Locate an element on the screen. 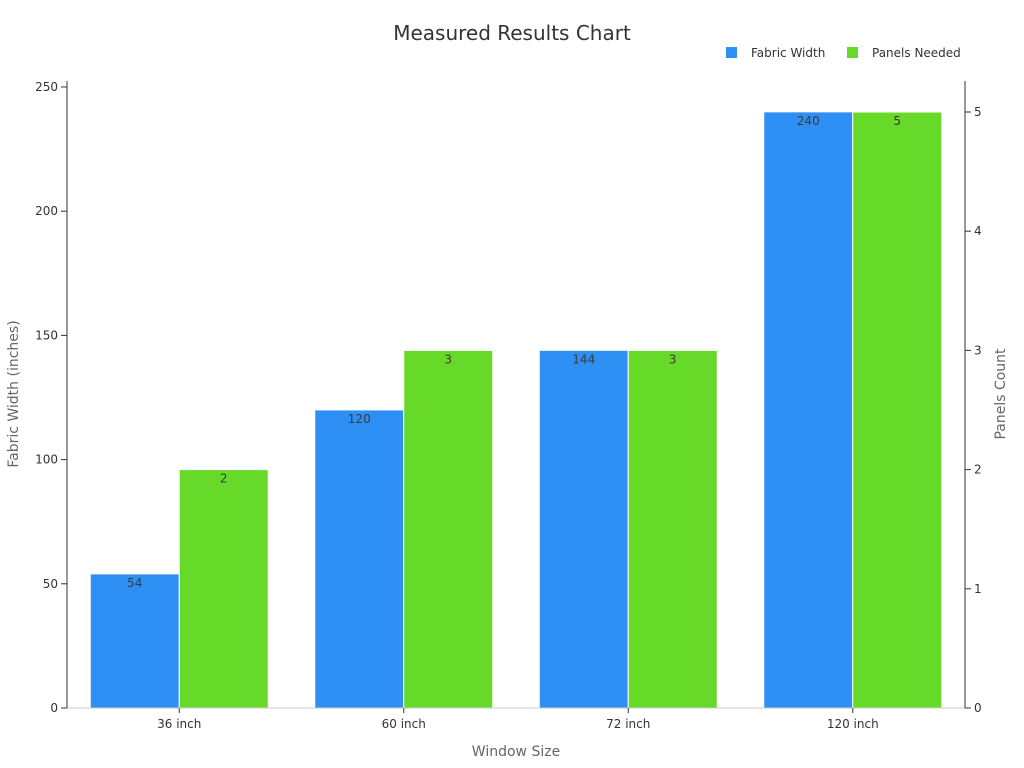  data-label-fabric-width-2: 144 is located at coordinates (583, 359).